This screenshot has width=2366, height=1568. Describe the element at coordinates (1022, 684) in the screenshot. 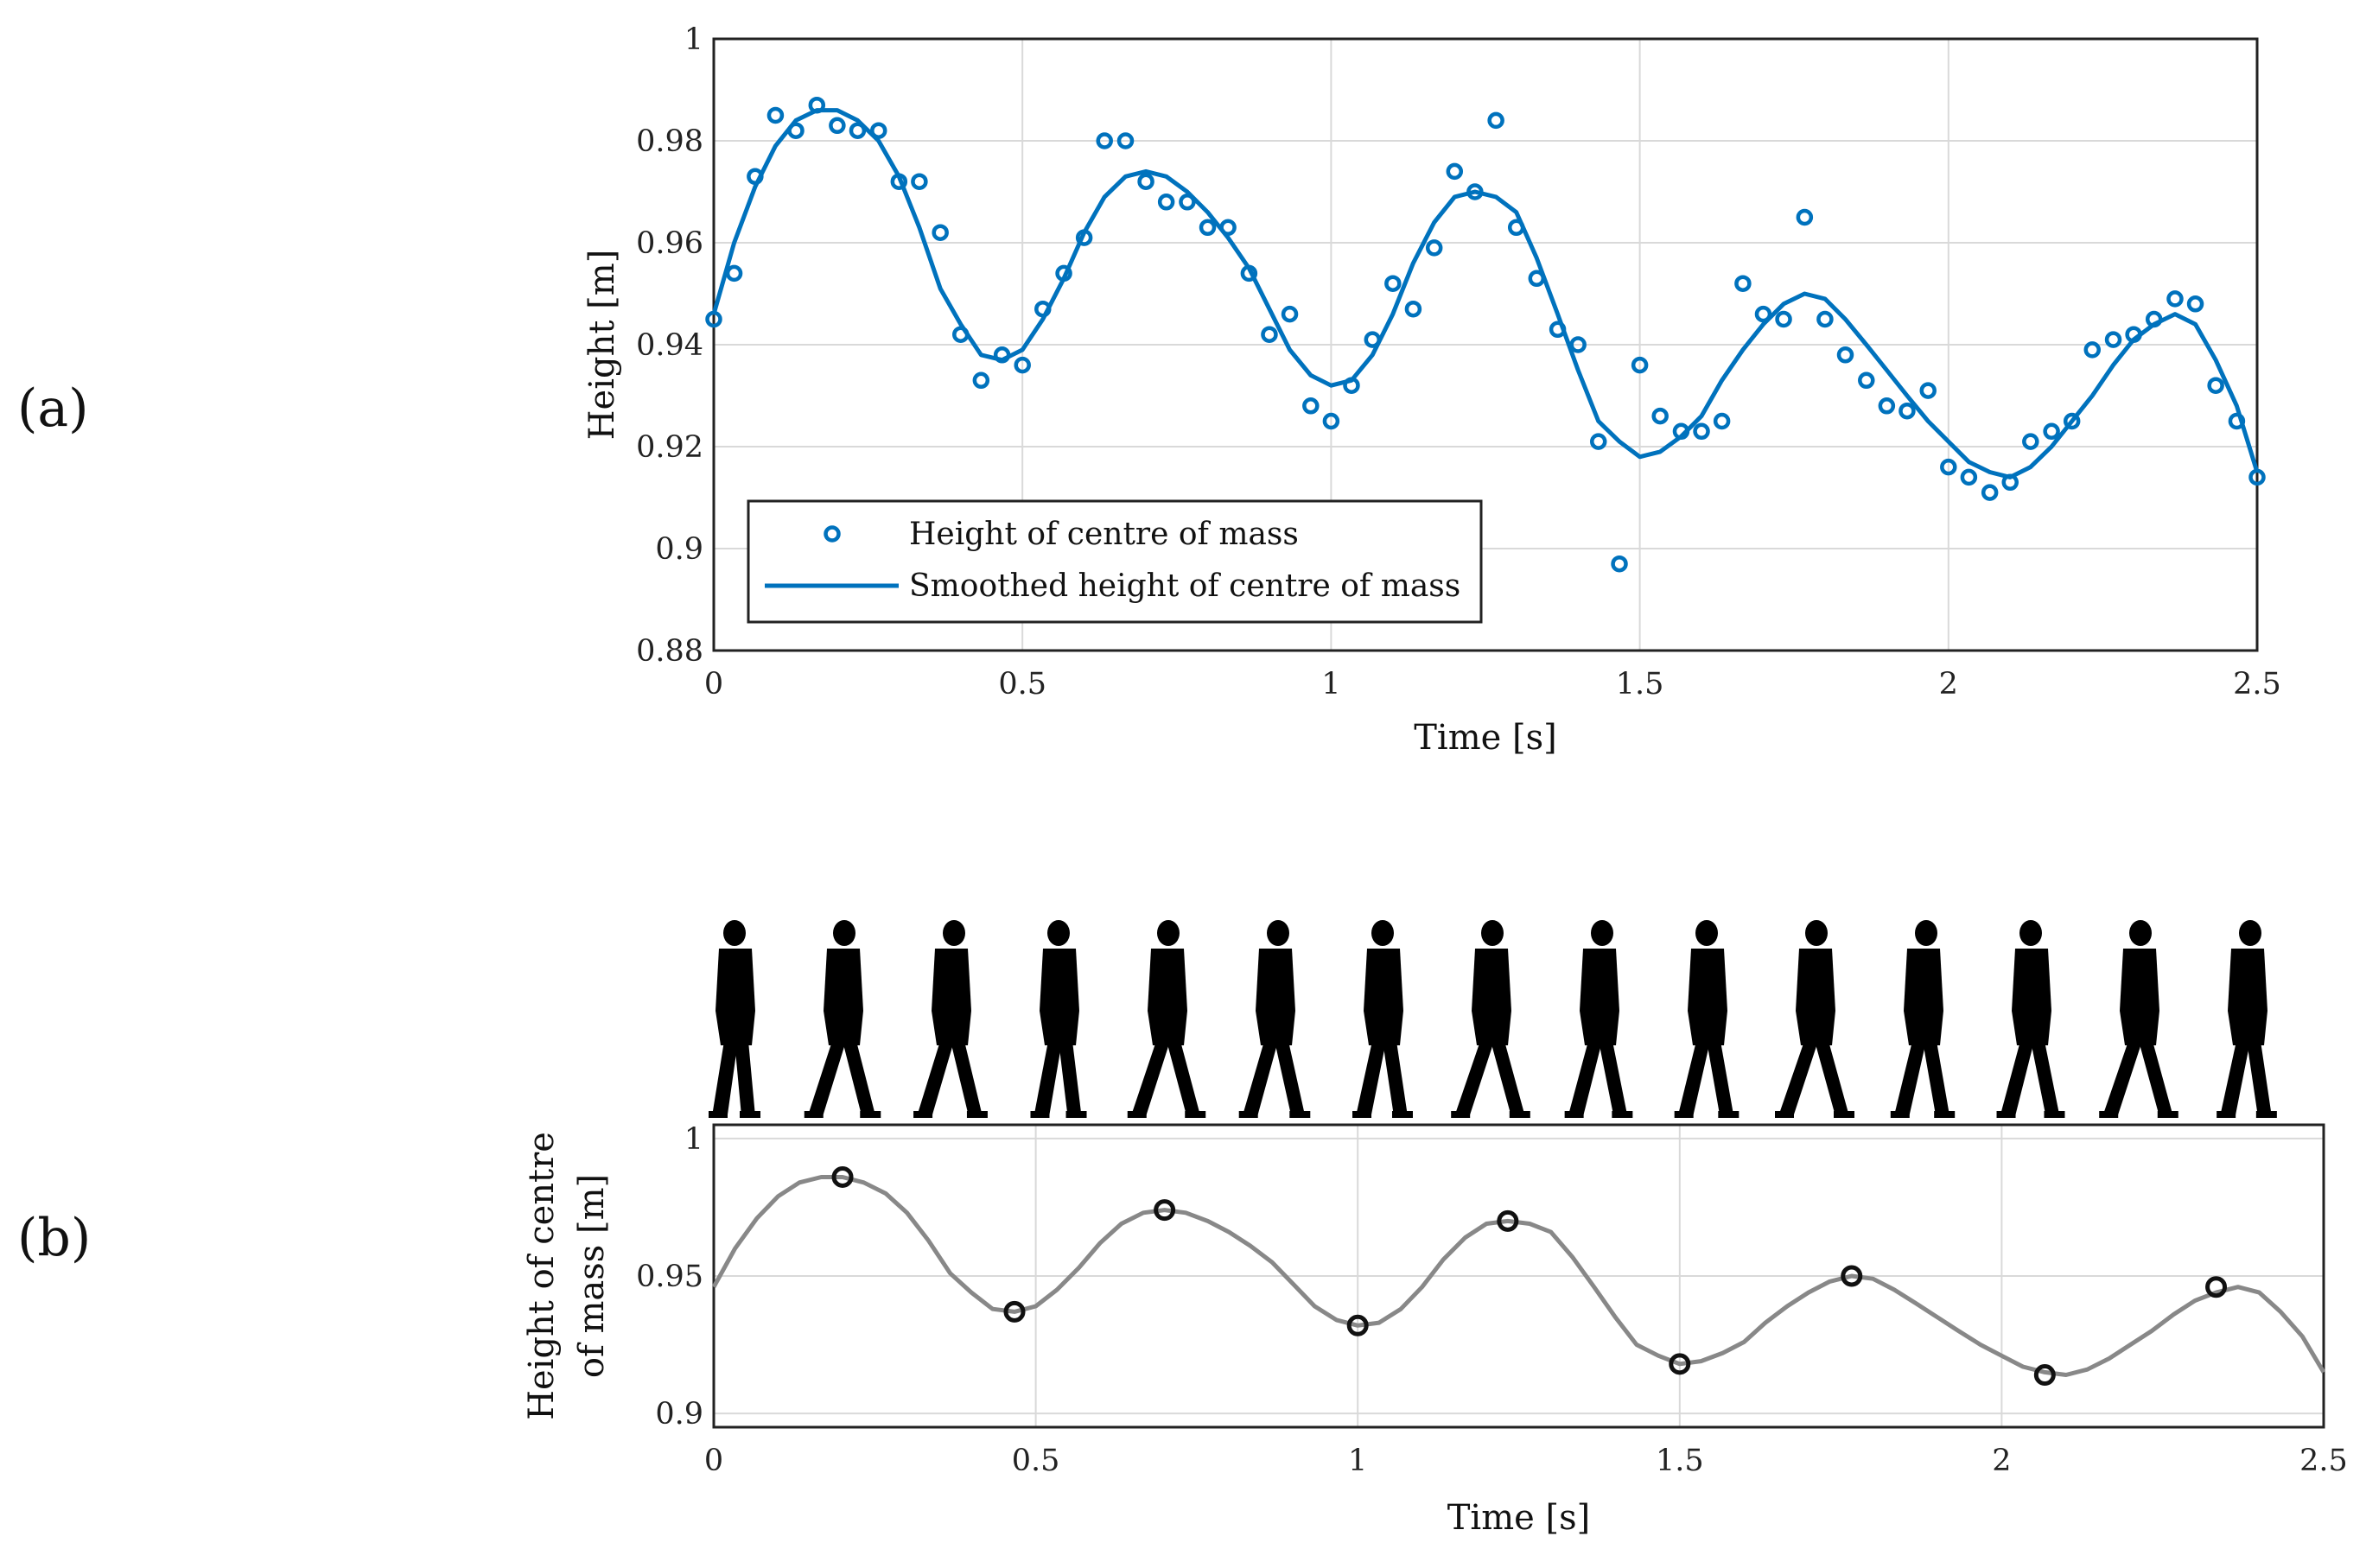

I see `x-tick-label: 0.5` at that location.